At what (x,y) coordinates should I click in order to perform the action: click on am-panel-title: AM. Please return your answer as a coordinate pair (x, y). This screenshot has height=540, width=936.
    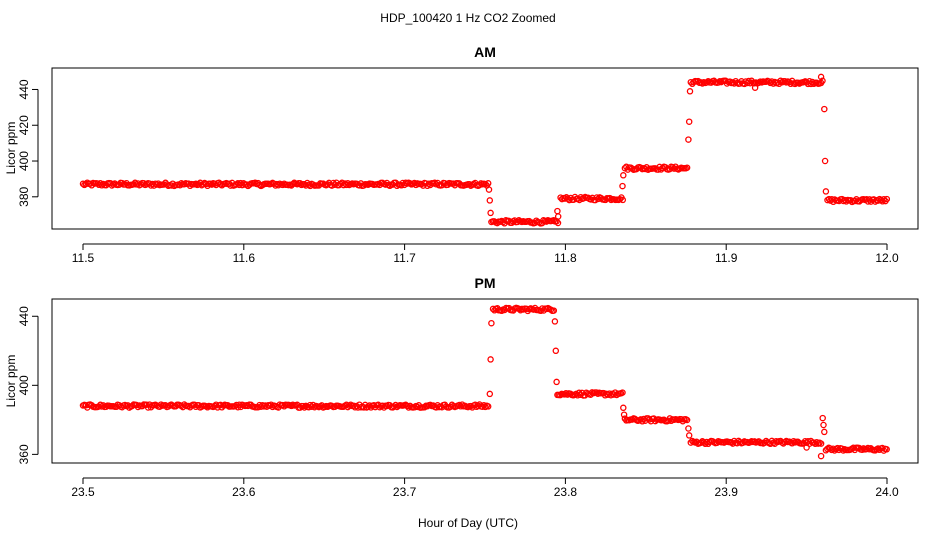
    Looking at the image, I should click on (485, 52).